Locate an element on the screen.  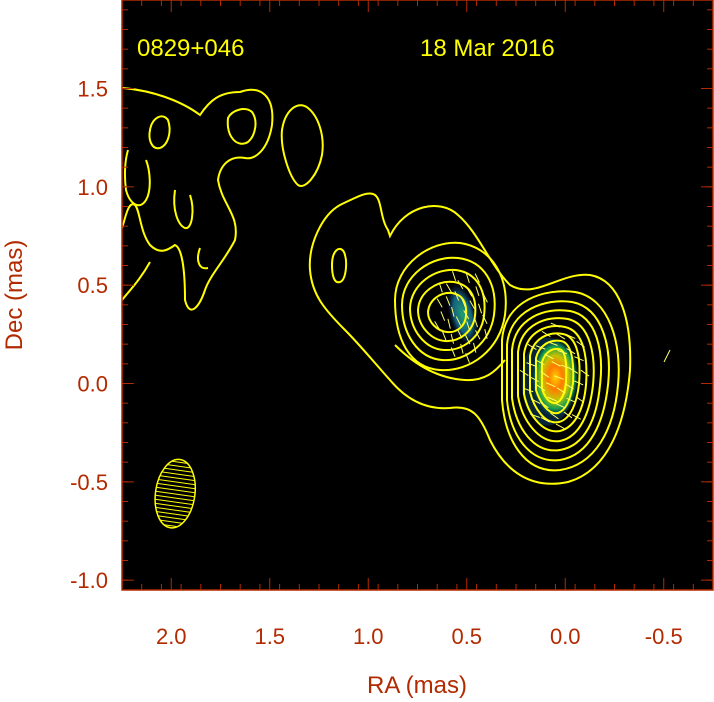
y-axis-label: Dec (mas) is located at coordinates (14, 295).